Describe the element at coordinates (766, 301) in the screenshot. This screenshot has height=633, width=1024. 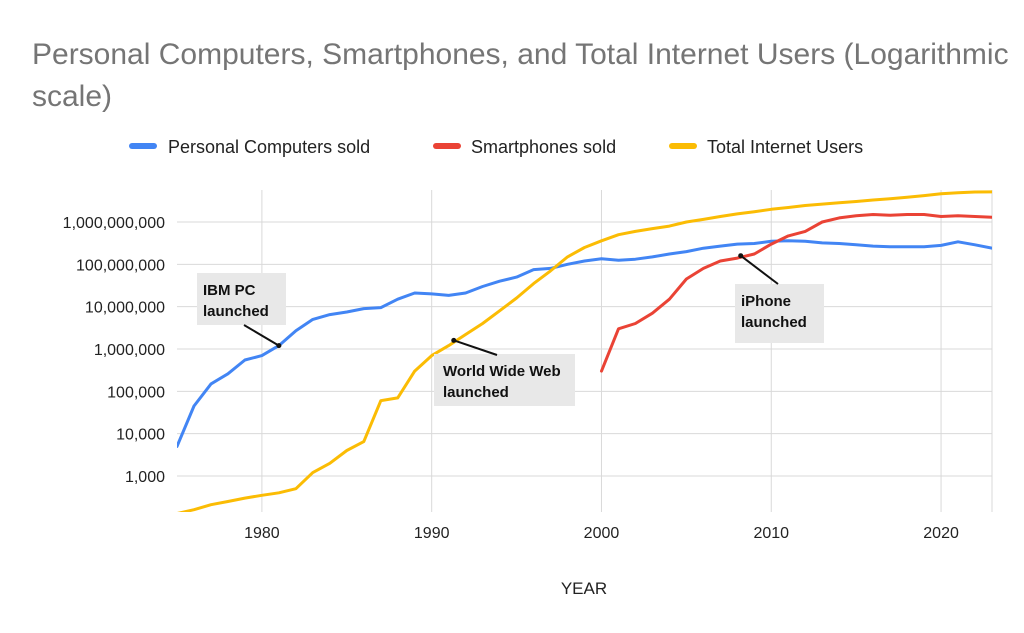
I see `annotation-text: iPhone` at that location.